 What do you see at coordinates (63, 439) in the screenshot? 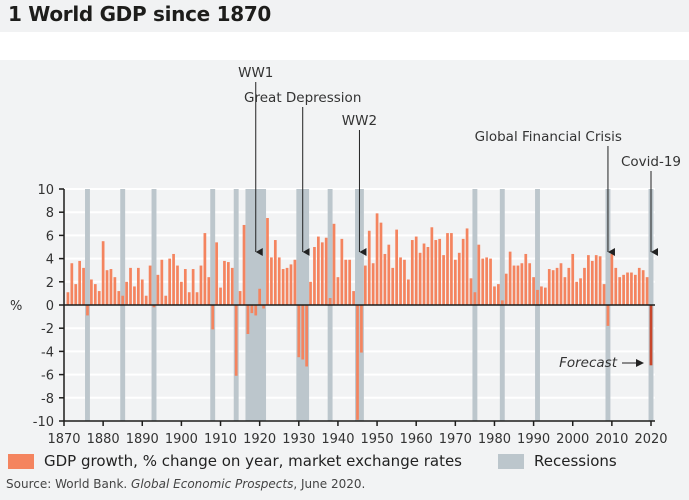
I see `x-tick-label: 1870` at bounding box center [63, 439].